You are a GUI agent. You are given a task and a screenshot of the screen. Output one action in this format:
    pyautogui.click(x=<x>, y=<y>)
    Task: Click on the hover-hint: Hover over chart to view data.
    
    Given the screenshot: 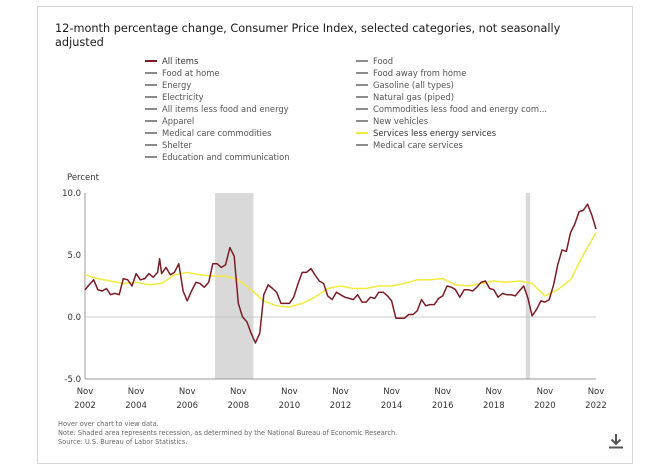 What is the action you would take?
    pyautogui.click(x=108, y=424)
    